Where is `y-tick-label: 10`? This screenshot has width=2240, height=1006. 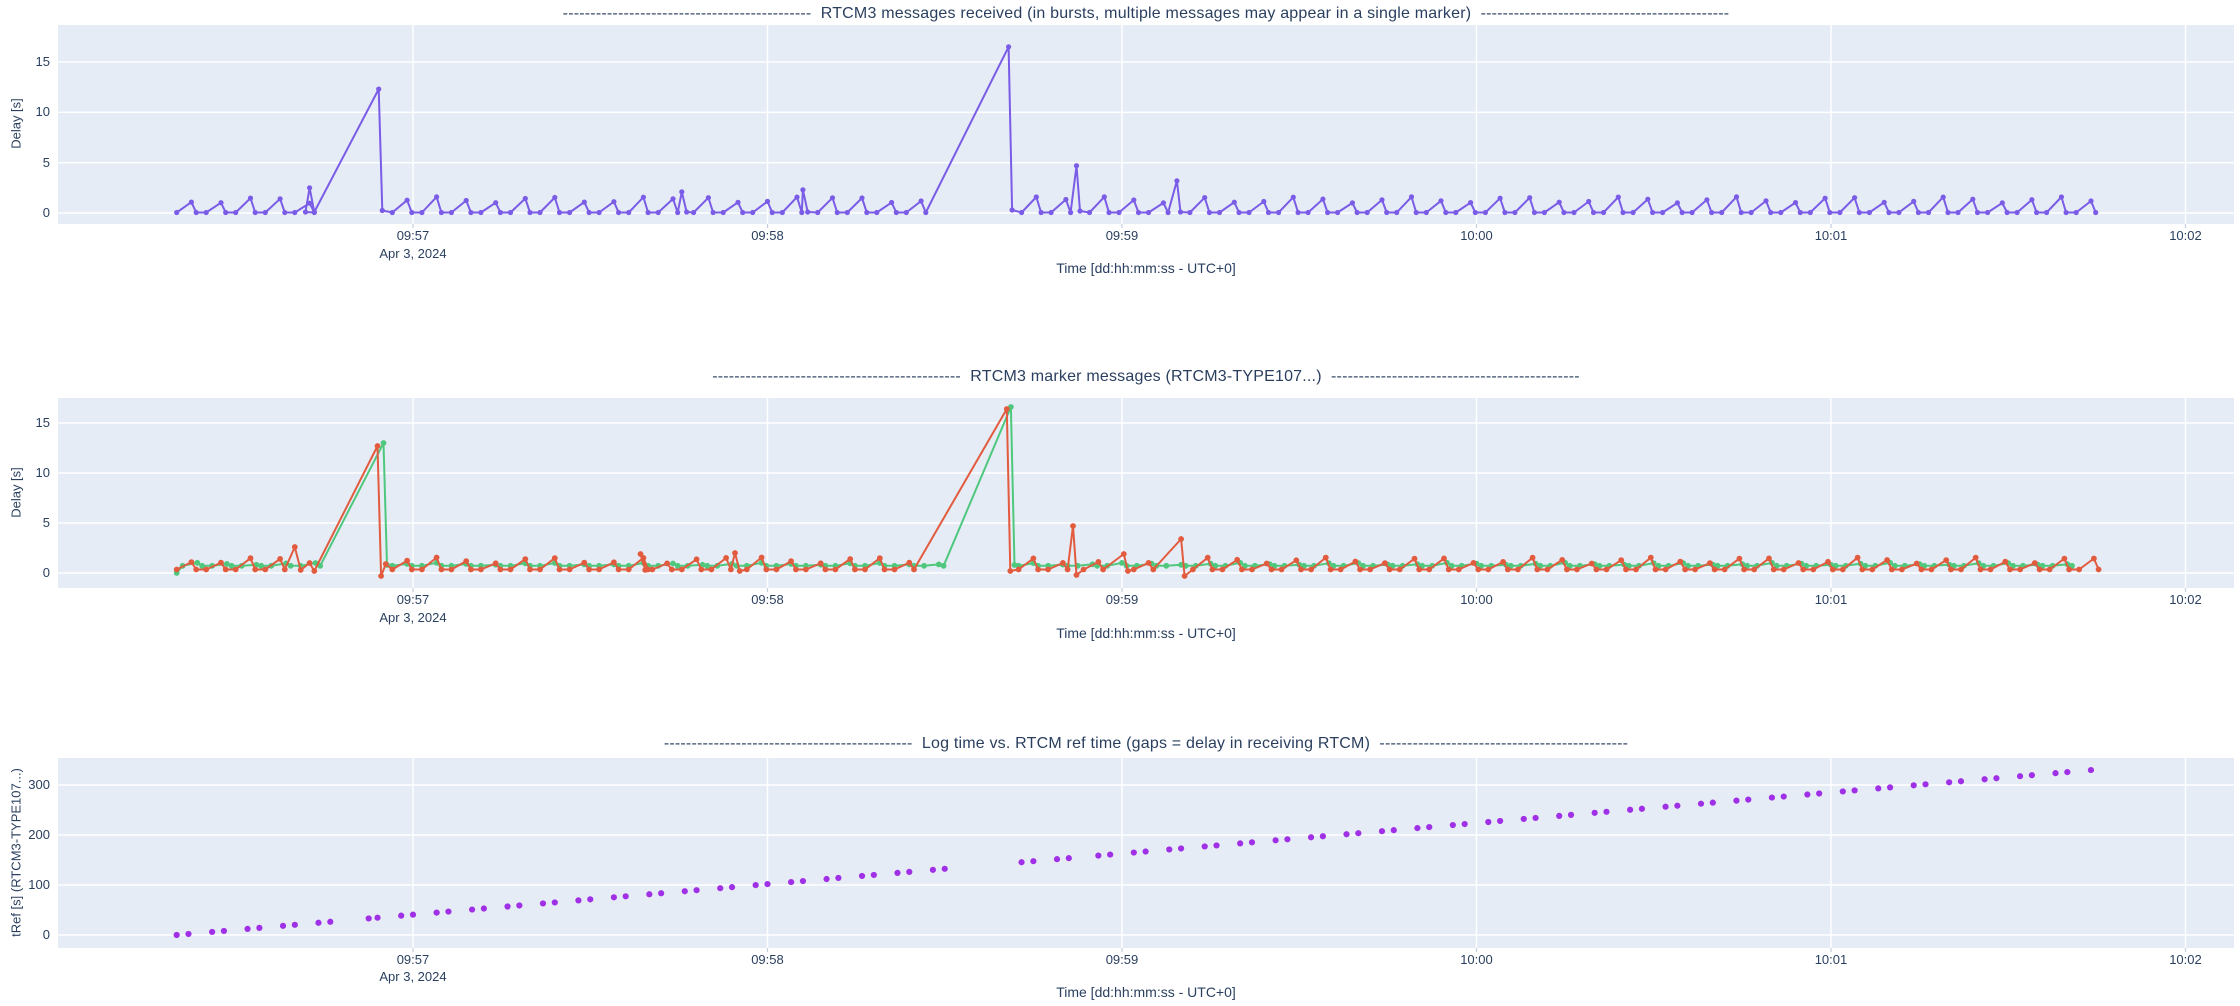
y-tick-label: 10 is located at coordinates (42, 472).